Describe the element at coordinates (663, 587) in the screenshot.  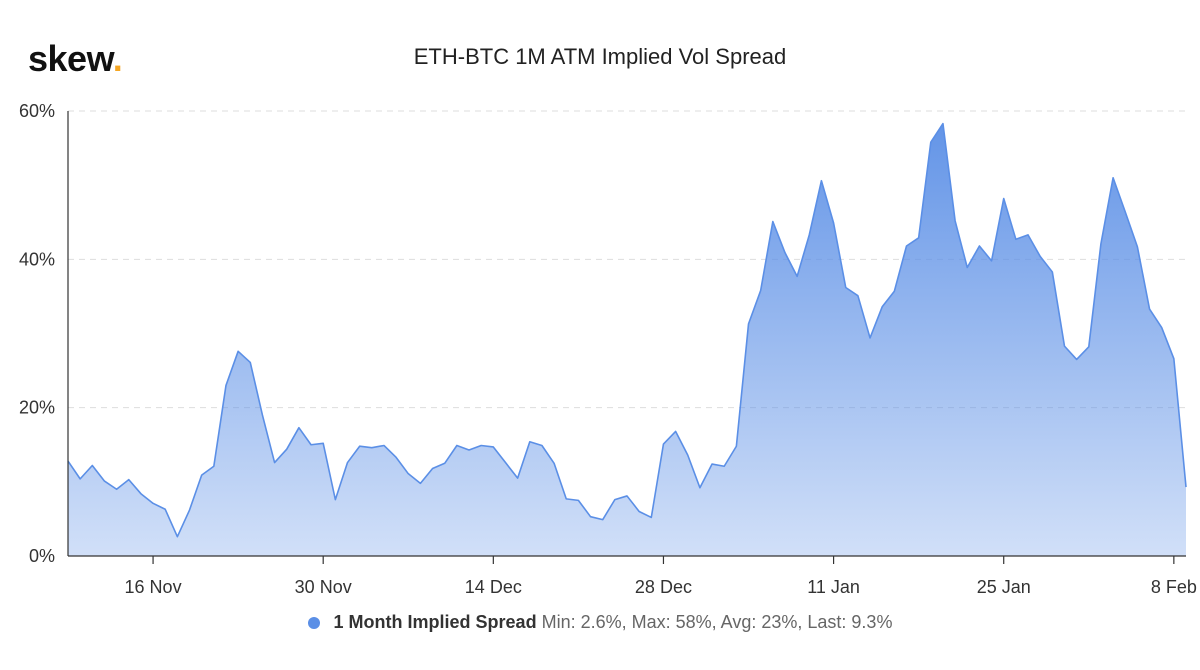
I see `x-tick-label: 28 Dec` at that location.